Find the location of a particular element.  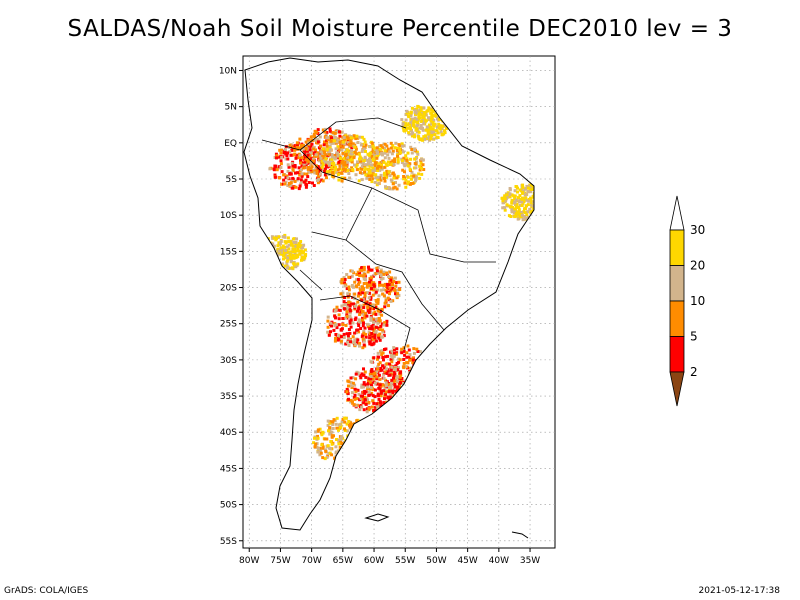

percentile-region is located at coordinates (424, 123).